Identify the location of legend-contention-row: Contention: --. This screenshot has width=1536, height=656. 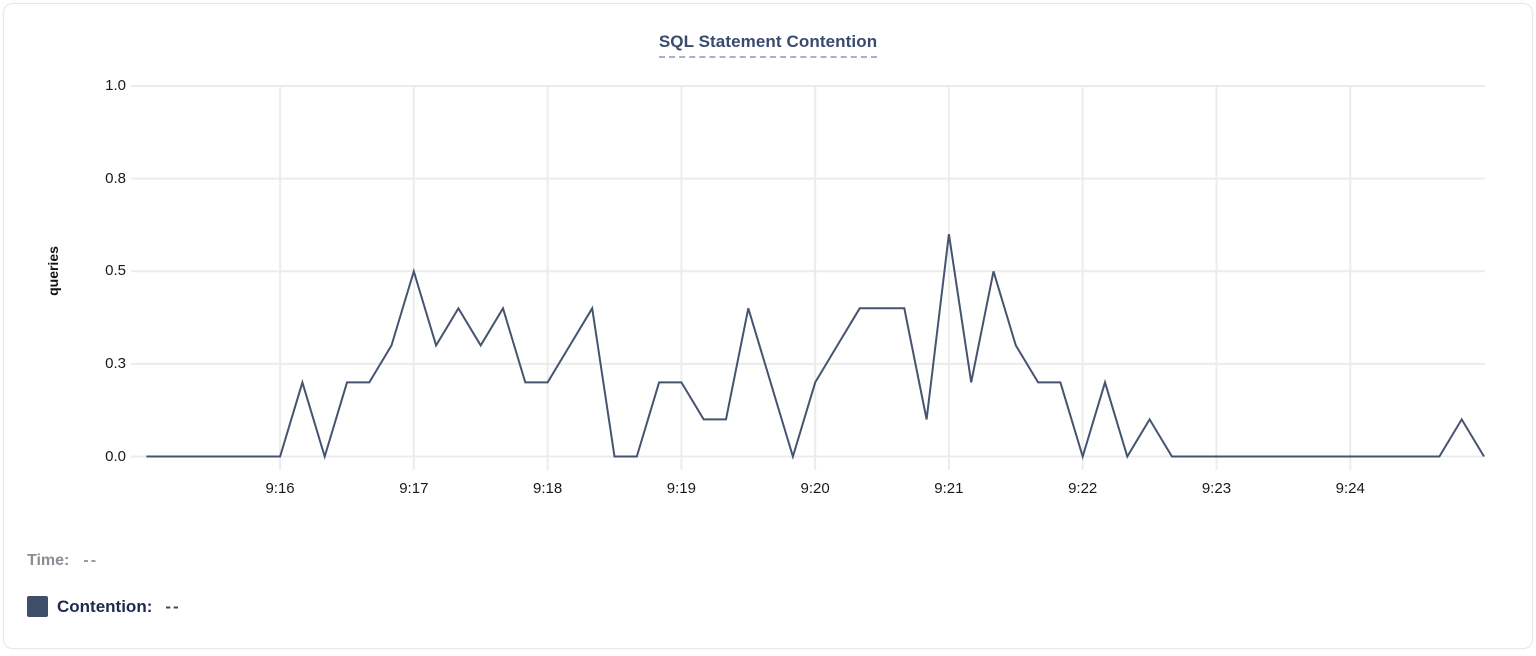
(104, 606).